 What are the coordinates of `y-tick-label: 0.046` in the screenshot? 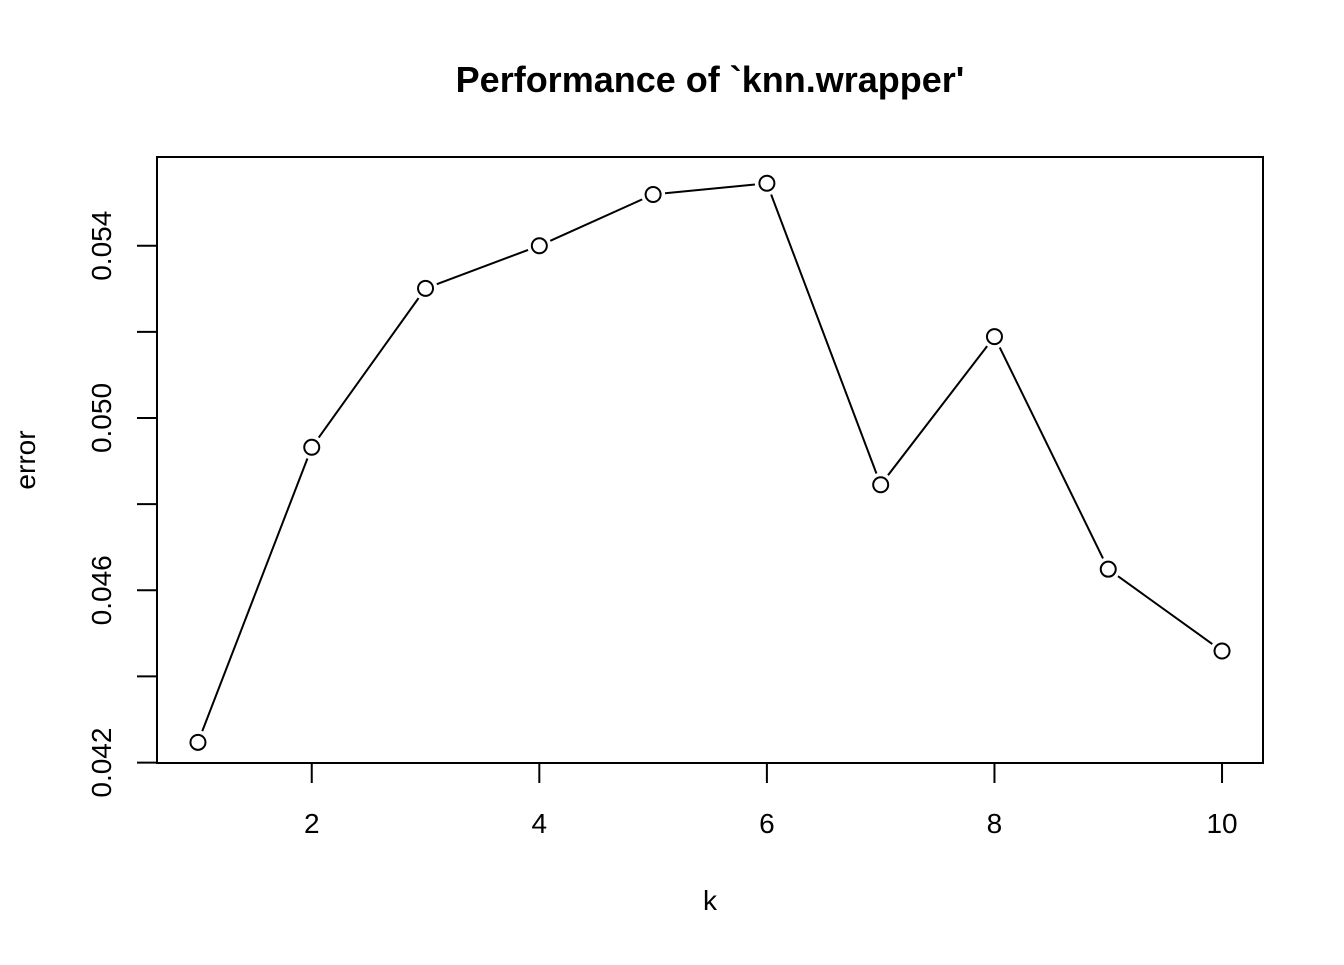 It's located at (101, 590).